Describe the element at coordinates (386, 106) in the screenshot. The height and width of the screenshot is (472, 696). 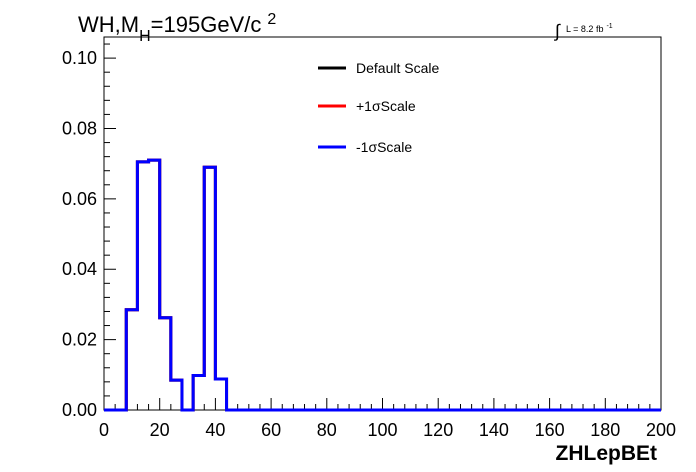
I see `legend-label: +1σScale` at that location.